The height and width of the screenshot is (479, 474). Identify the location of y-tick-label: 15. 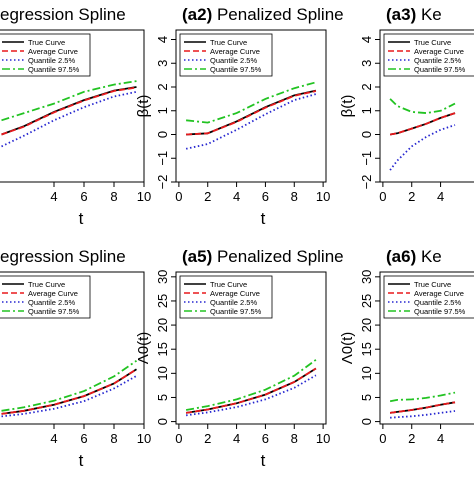
(366, 349).